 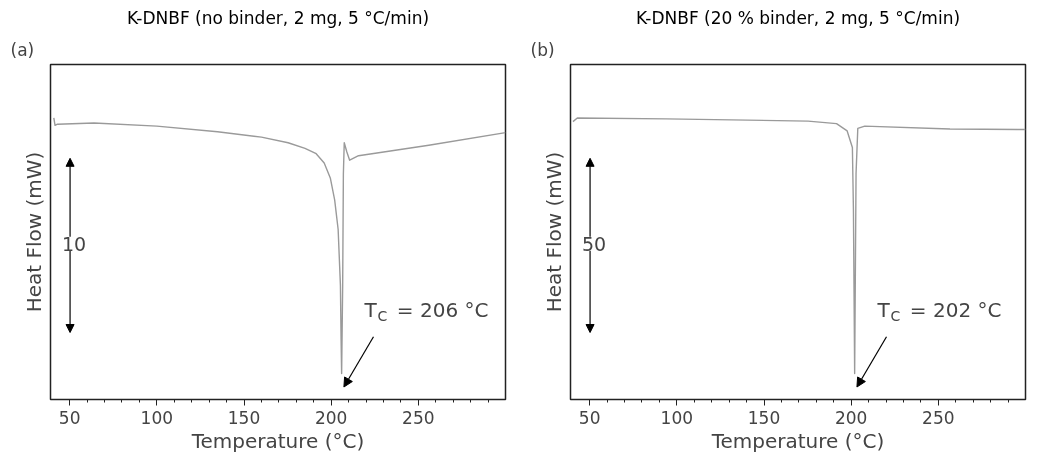 What do you see at coordinates (594, 243) in the screenshot?
I see `annotation: 50` at bounding box center [594, 243].